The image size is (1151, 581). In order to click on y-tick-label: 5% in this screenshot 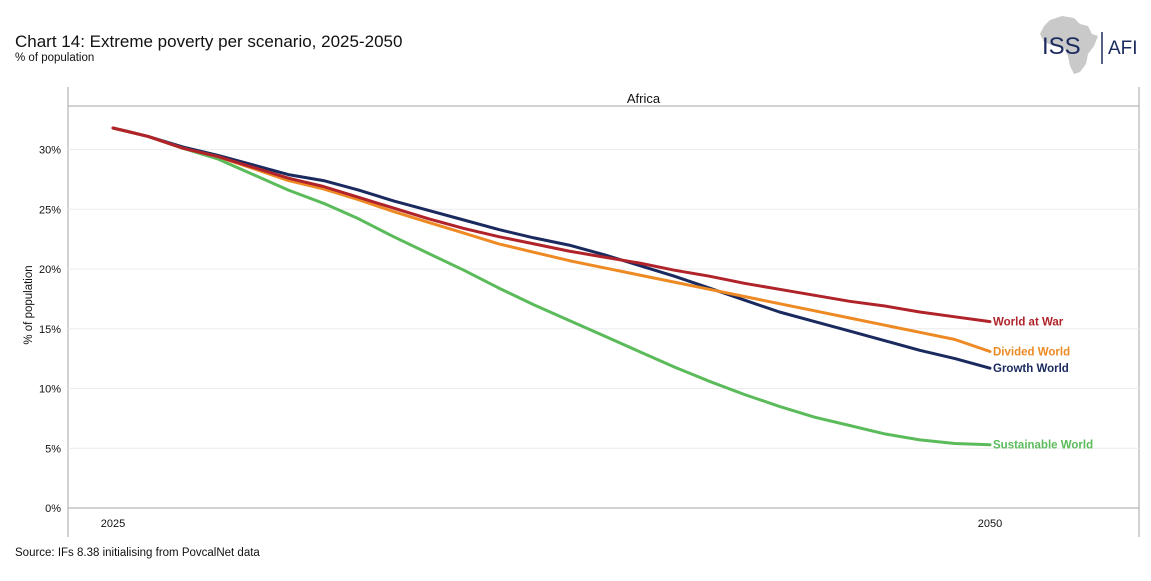, I will do `click(53, 449)`.